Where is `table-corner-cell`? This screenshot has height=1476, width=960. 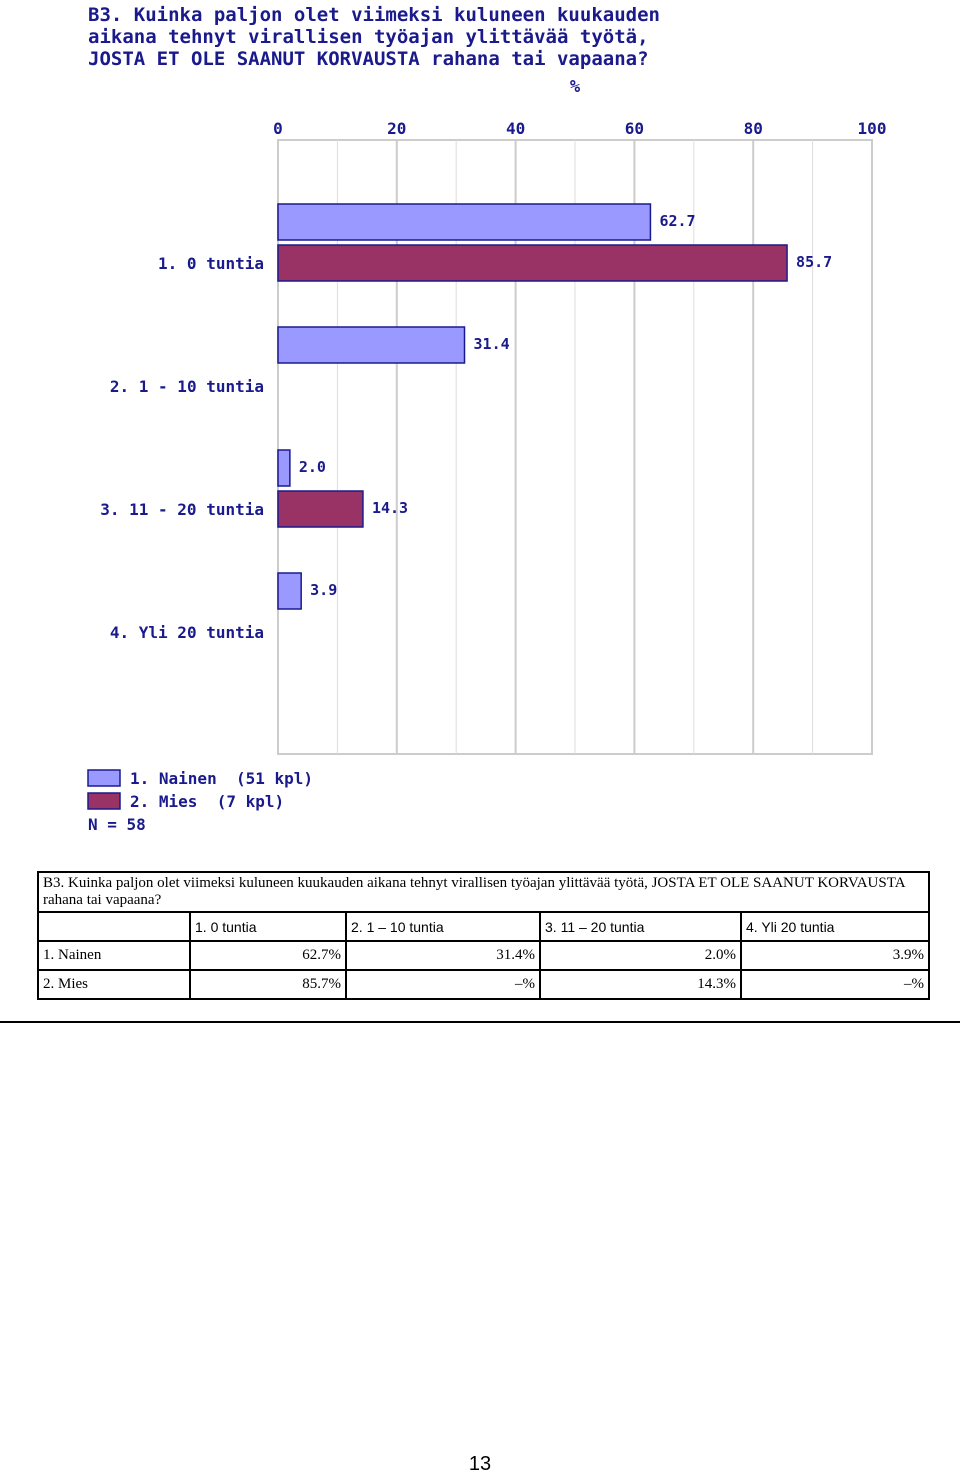
table-corner-cell is located at coordinates (114, 926).